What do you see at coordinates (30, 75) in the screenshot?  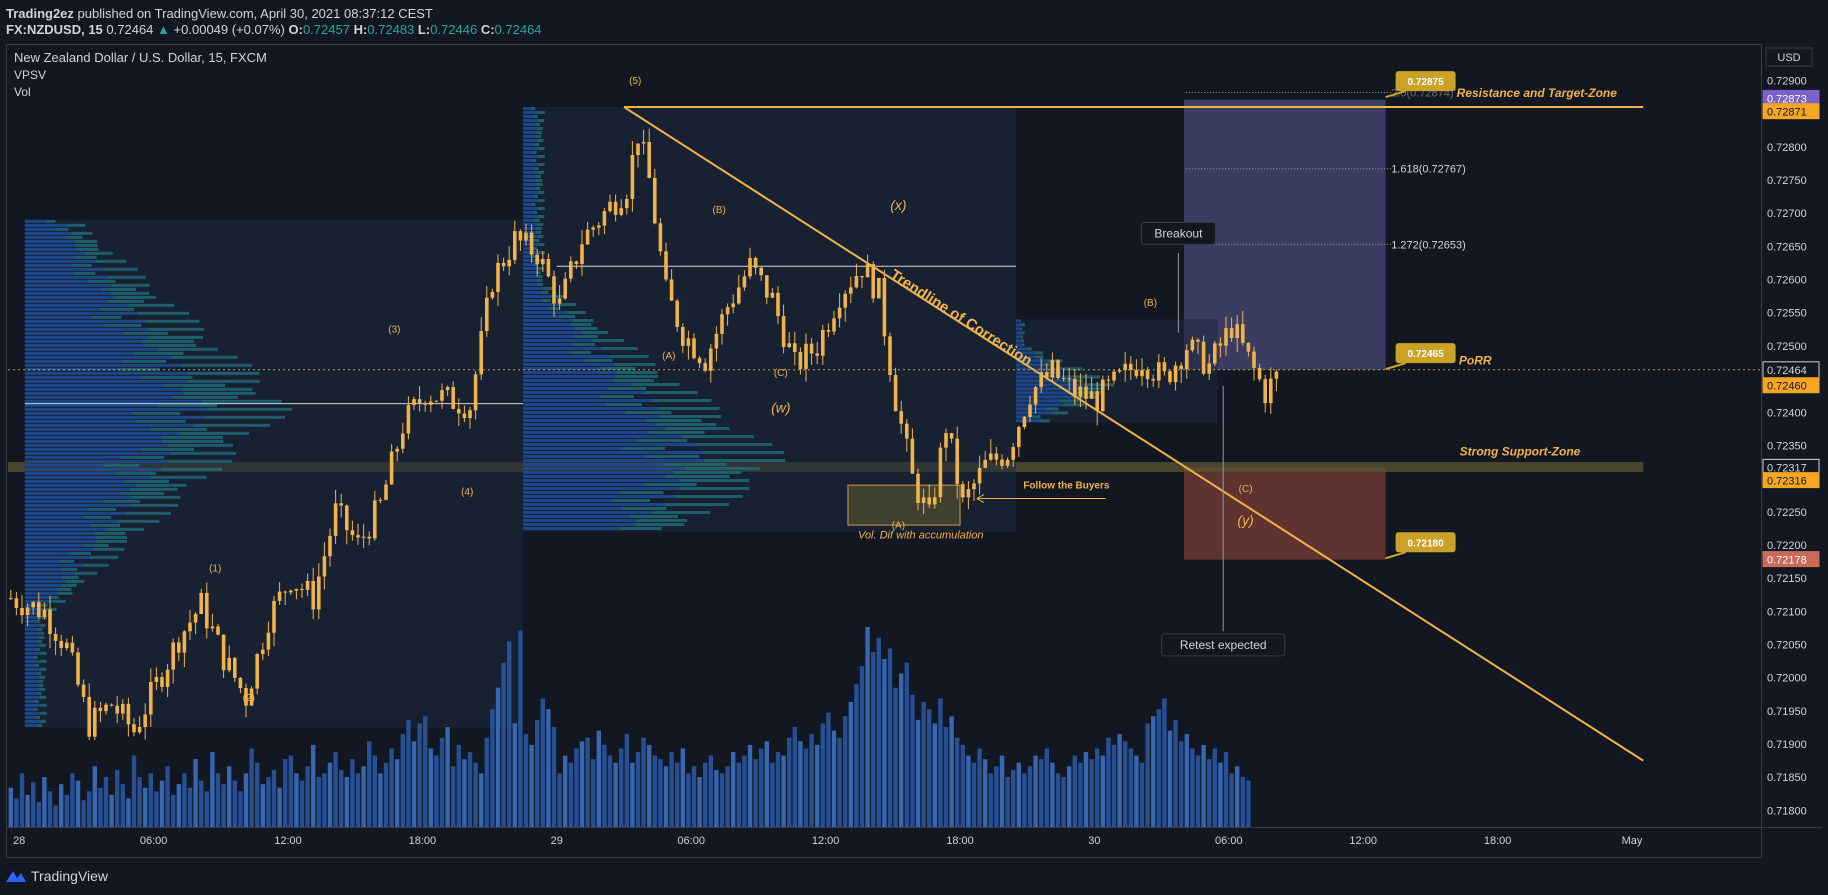 I see `legend-vpsv: VPSV` at bounding box center [30, 75].